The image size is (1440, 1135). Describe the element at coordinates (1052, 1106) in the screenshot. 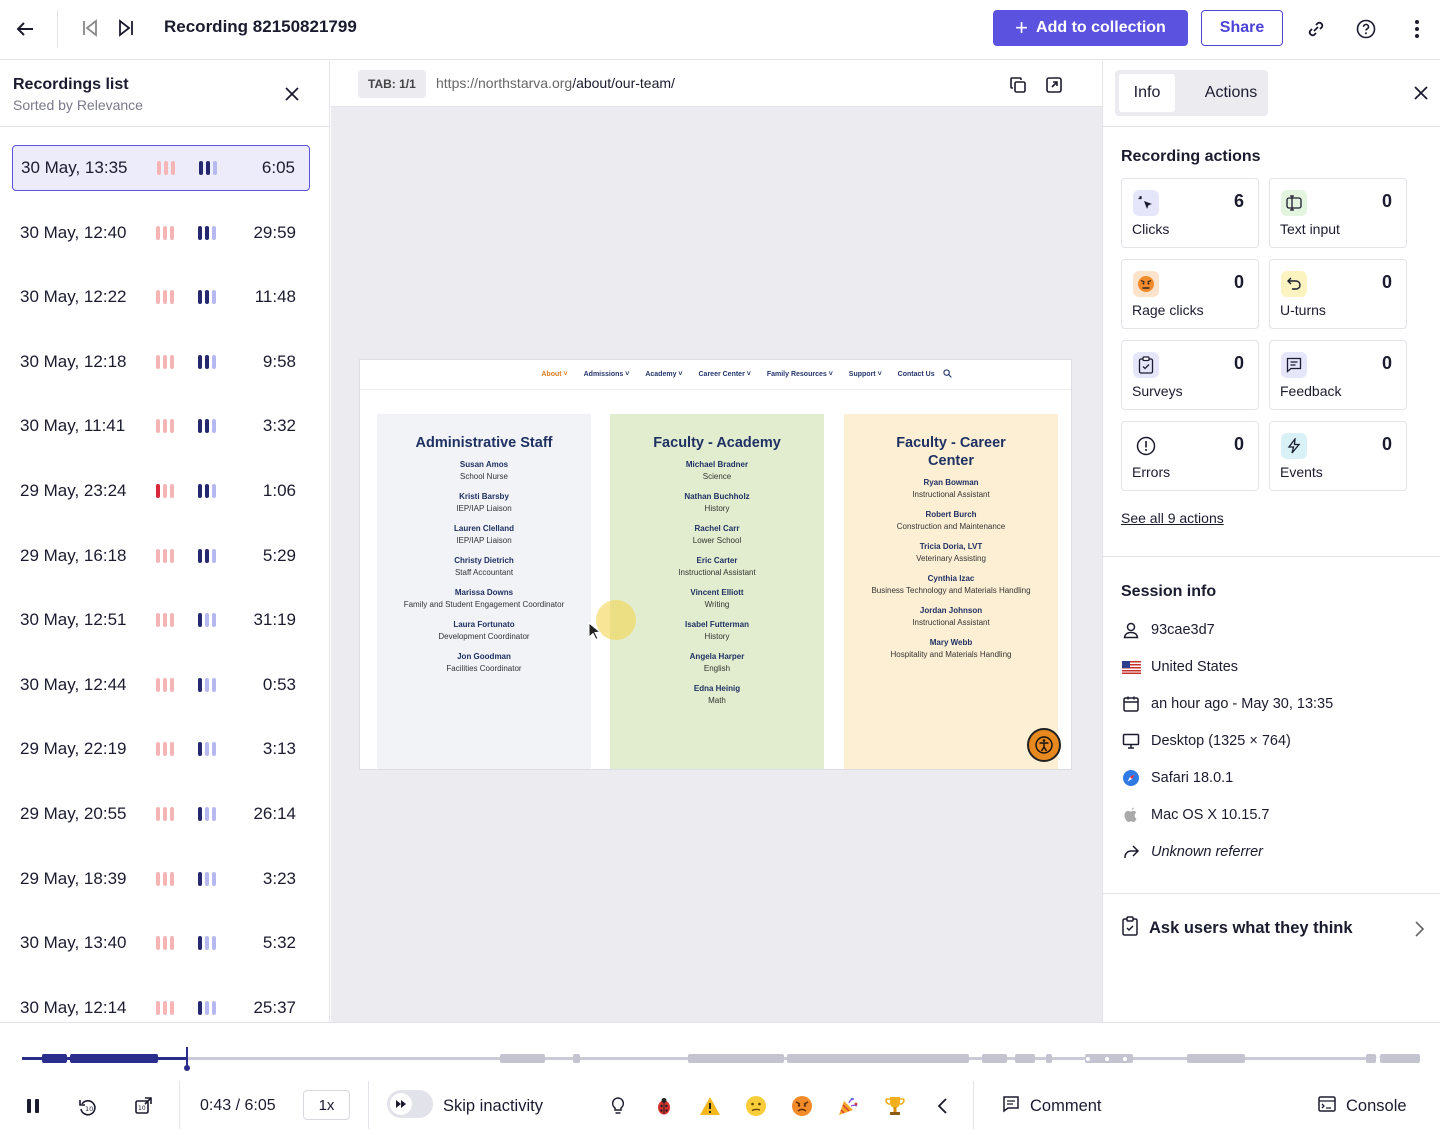

I see `comment-button: Comment` at that location.